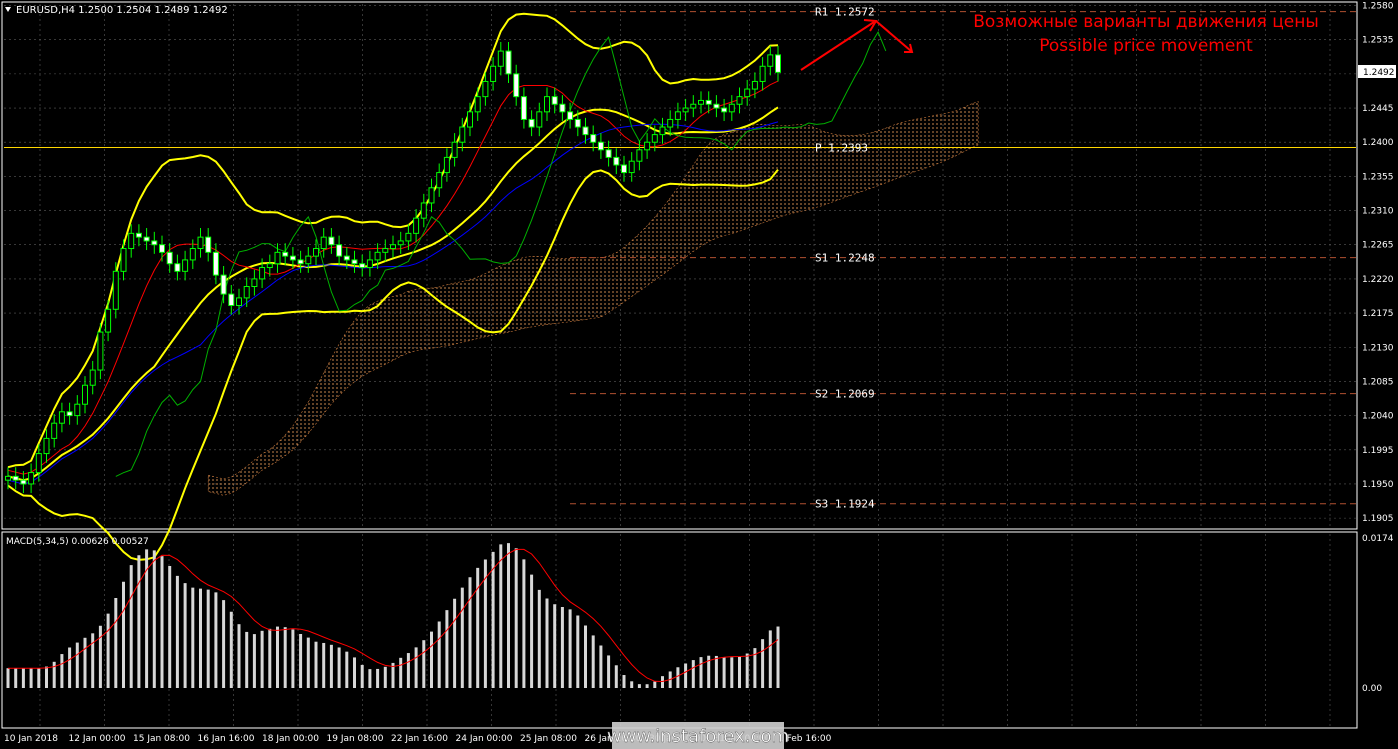 The height and width of the screenshot is (749, 1398). What do you see at coordinates (805, 739) in the screenshot?
I see `time-tick: 1 Feb 16:00` at bounding box center [805, 739].